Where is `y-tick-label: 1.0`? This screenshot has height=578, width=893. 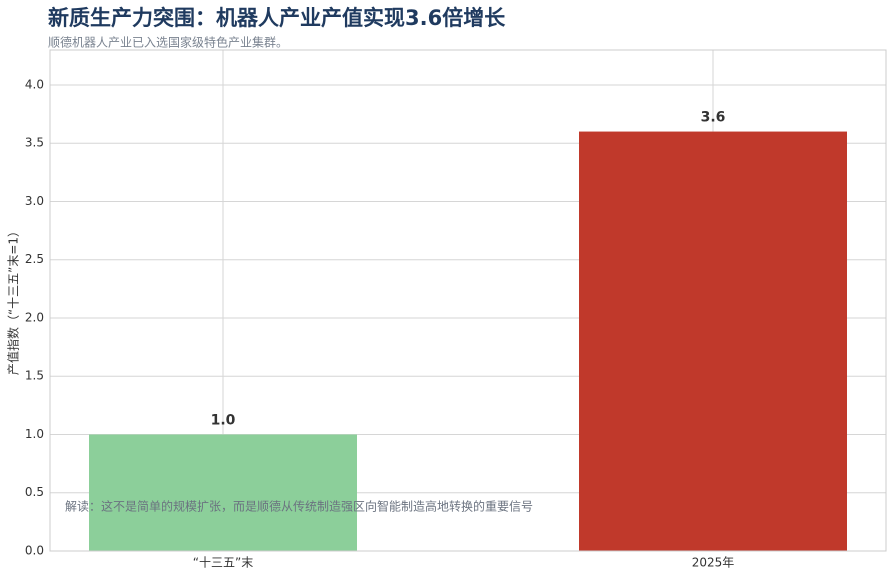 y-tick-label: 1.0 is located at coordinates (34, 434).